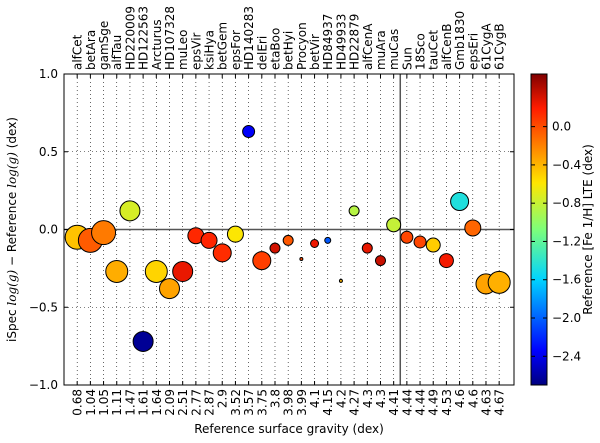  What do you see at coordinates (157, 402) in the screenshot?
I see `x-tick-label: 1.64` at bounding box center [157, 402].